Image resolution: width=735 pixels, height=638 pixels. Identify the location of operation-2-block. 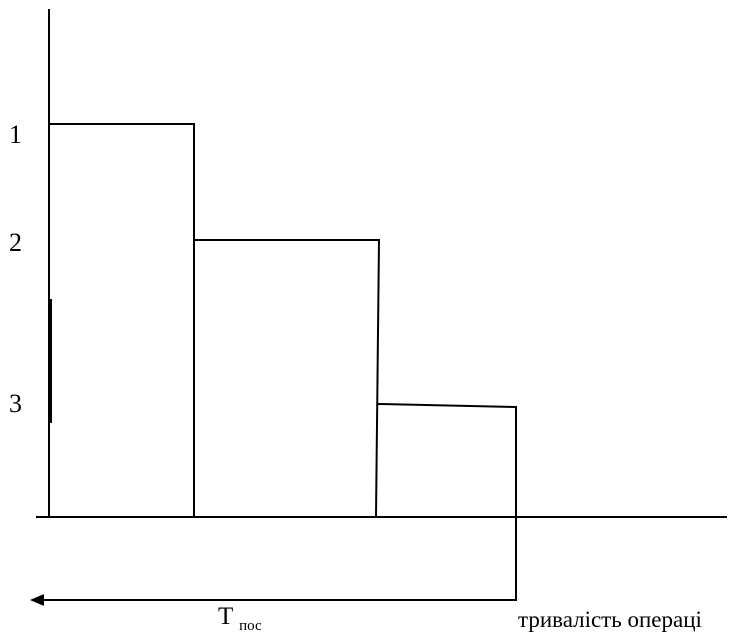
(287, 379).